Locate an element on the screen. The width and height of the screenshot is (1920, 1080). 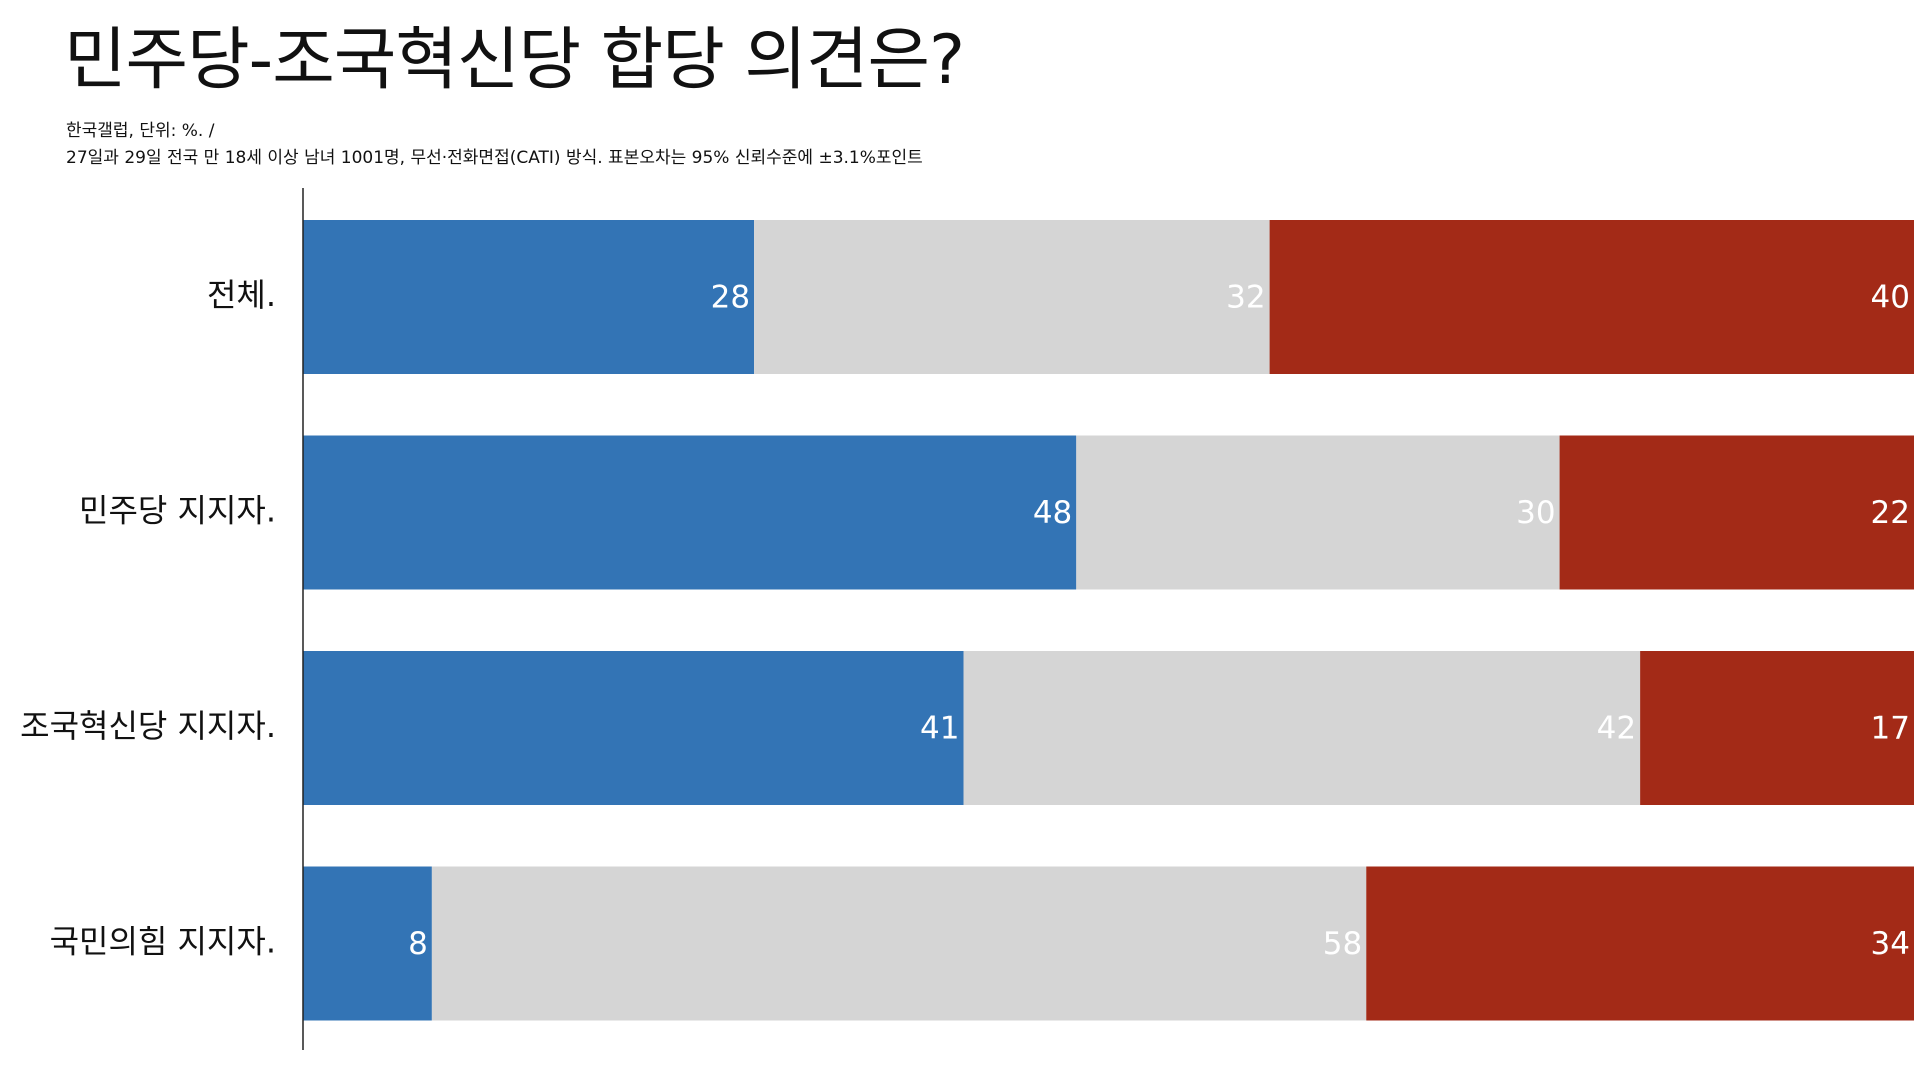
category-label: 민주당 지지자. is located at coordinates (177, 511).